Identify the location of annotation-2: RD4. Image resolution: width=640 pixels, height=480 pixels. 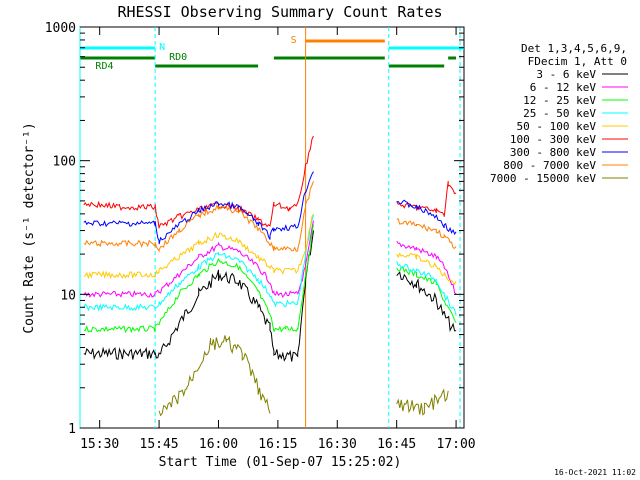
(104, 66).